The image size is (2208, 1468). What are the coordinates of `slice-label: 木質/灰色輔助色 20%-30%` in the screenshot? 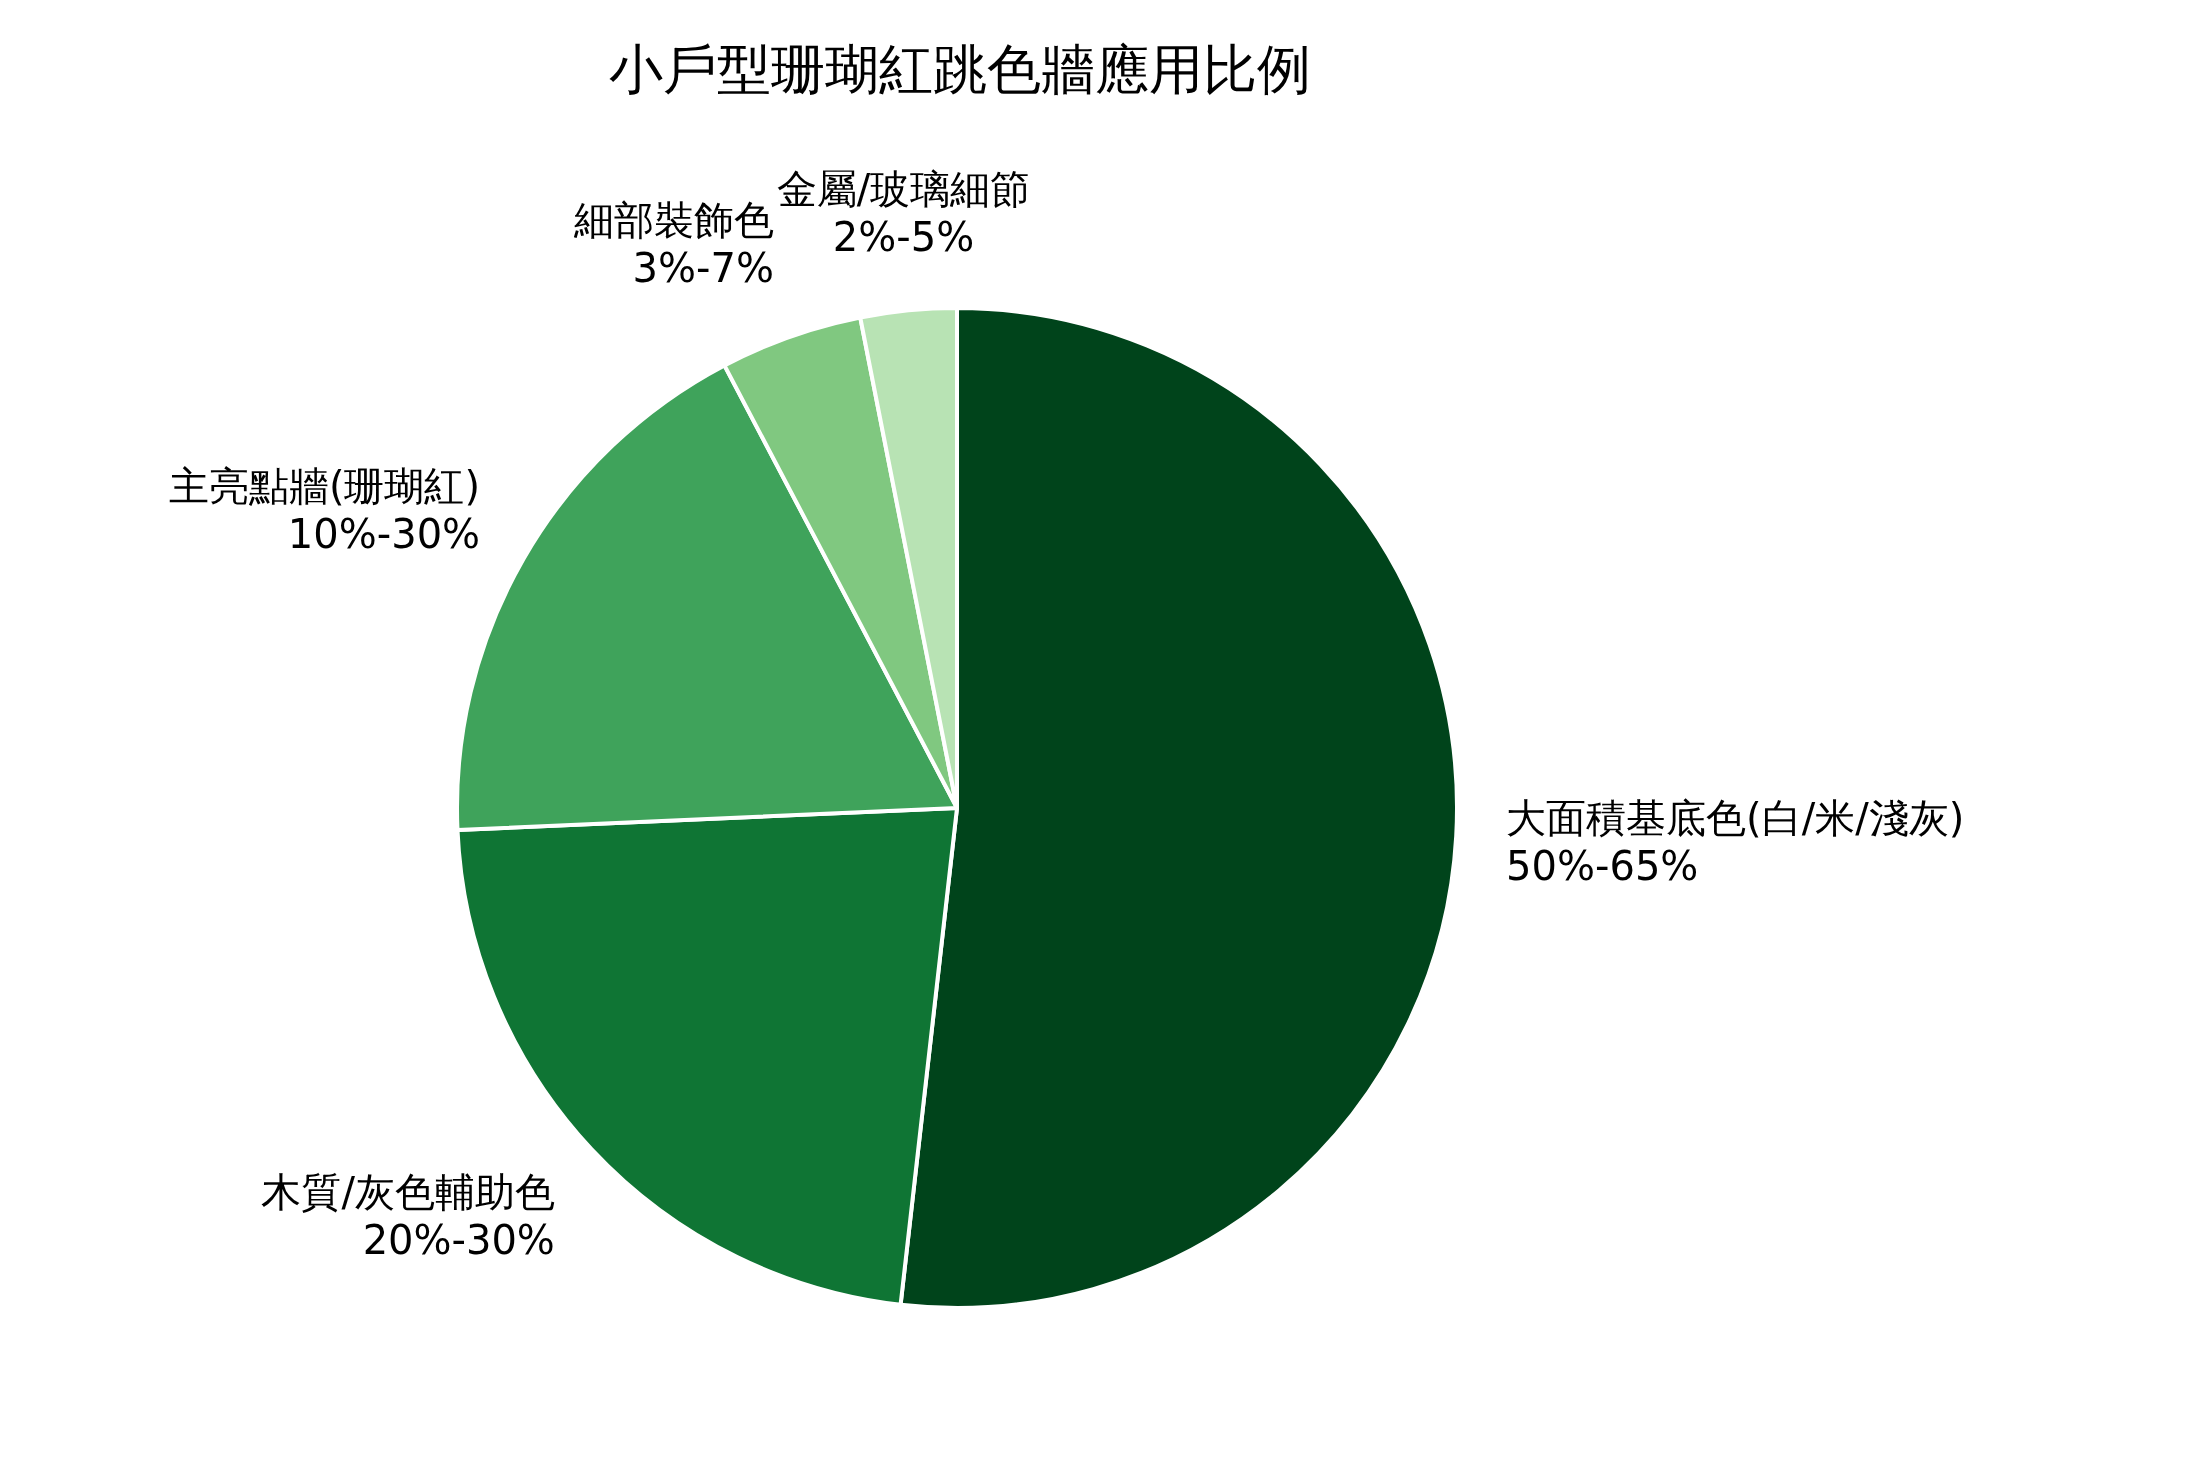 It's located at (408, 1216).